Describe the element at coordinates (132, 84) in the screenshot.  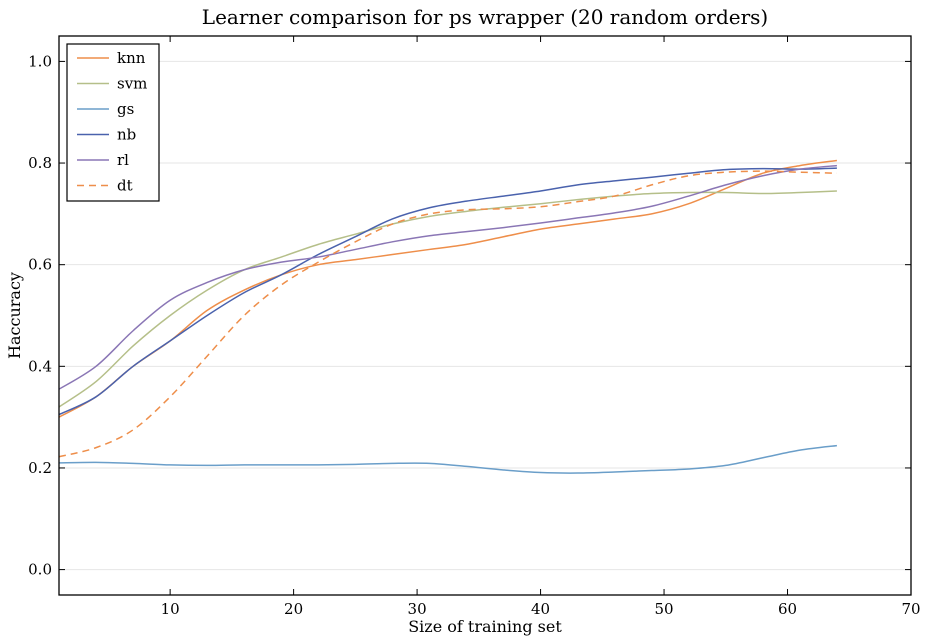
I see `legend-label-svm: svm` at that location.